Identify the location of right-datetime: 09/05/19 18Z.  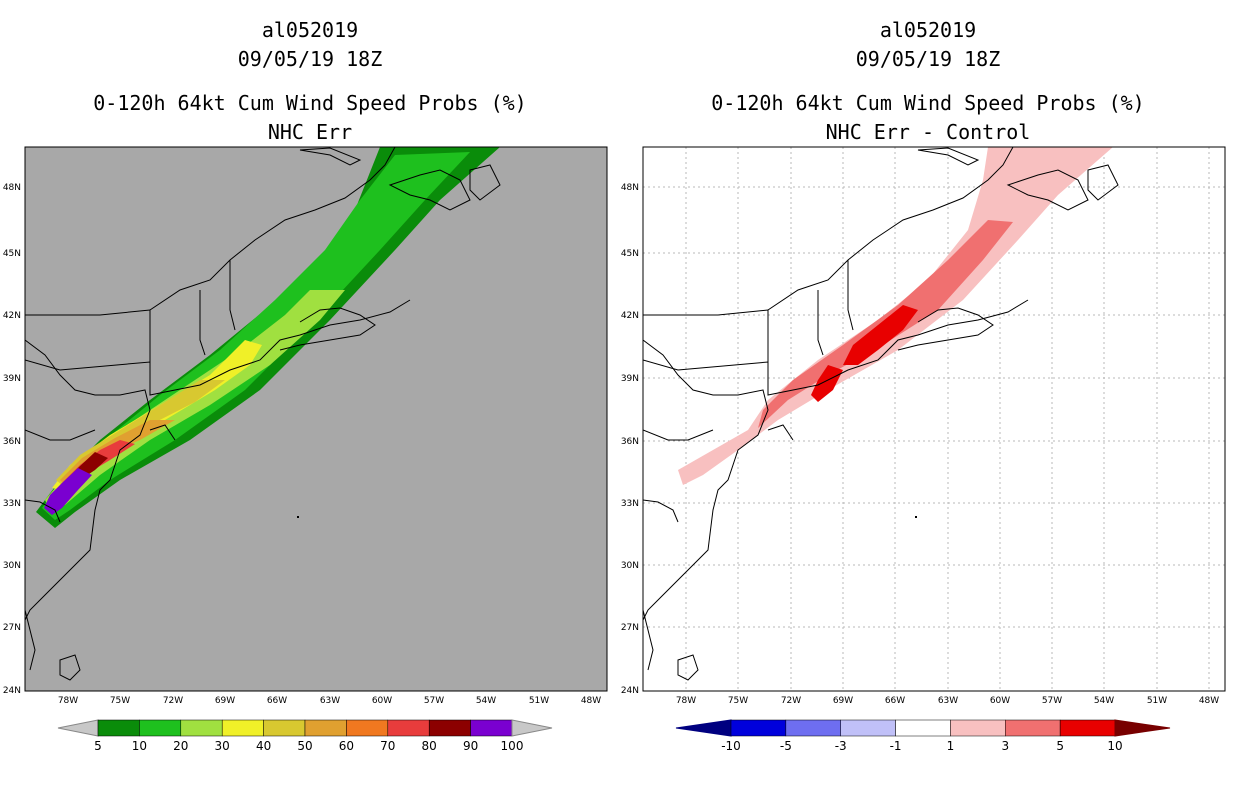
(928, 59).